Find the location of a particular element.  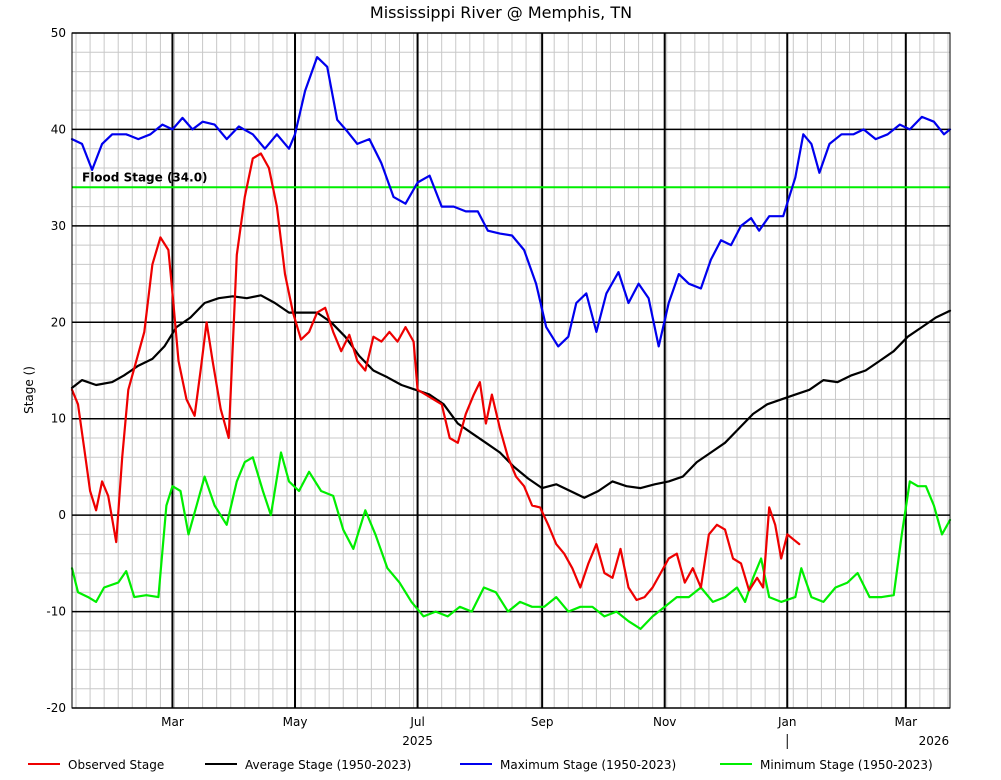

y-axis-ticks: -20 -10 0 10 20 30 40 50 is located at coordinates (56, 370).